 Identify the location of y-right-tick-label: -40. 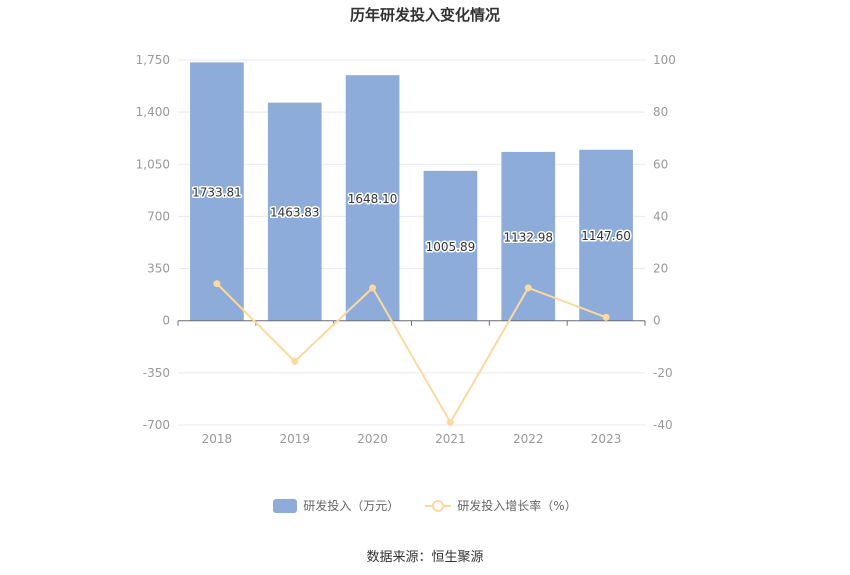
(663, 425).